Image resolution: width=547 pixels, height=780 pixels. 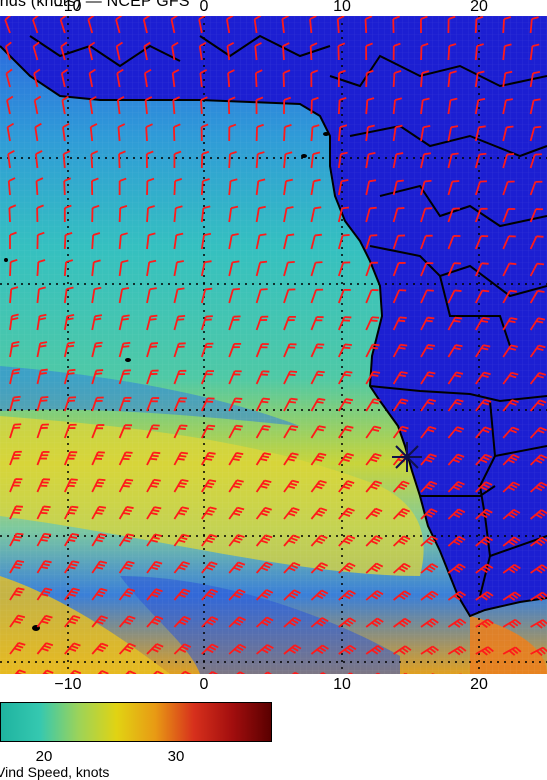 What do you see at coordinates (342, 685) in the screenshot?
I see `bottom-tick-lon-10: 10` at bounding box center [342, 685].